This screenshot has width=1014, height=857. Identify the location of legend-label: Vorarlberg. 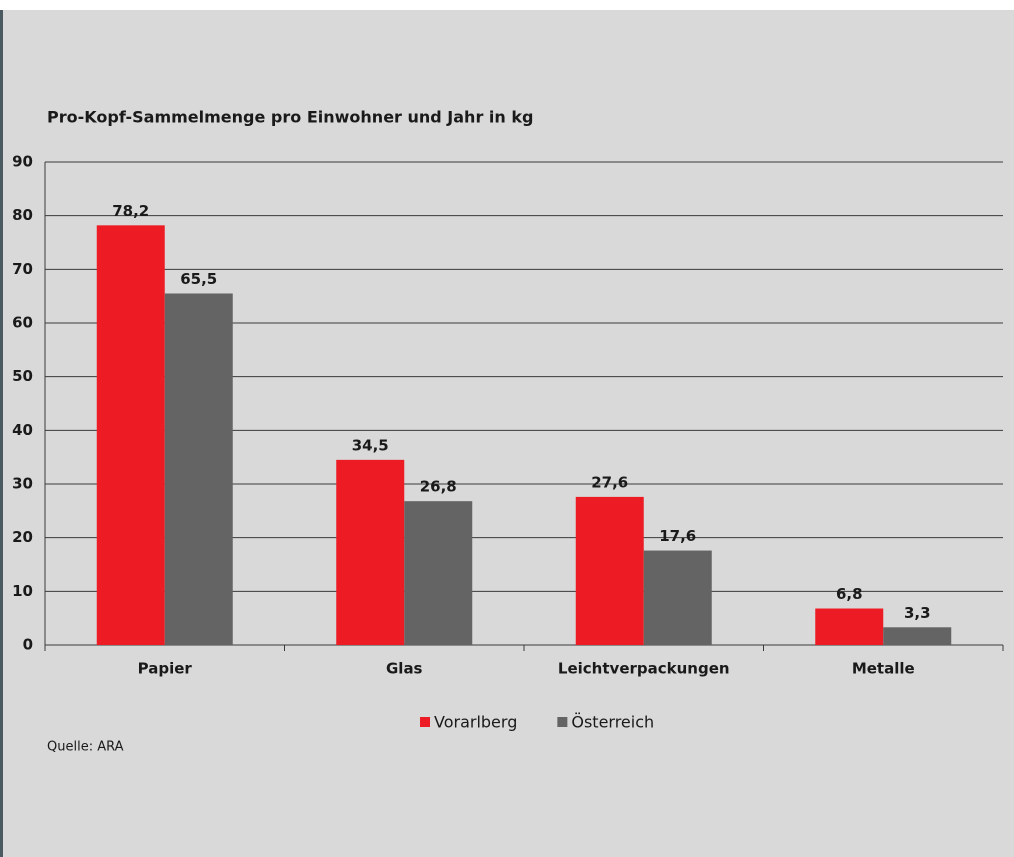
(475, 722).